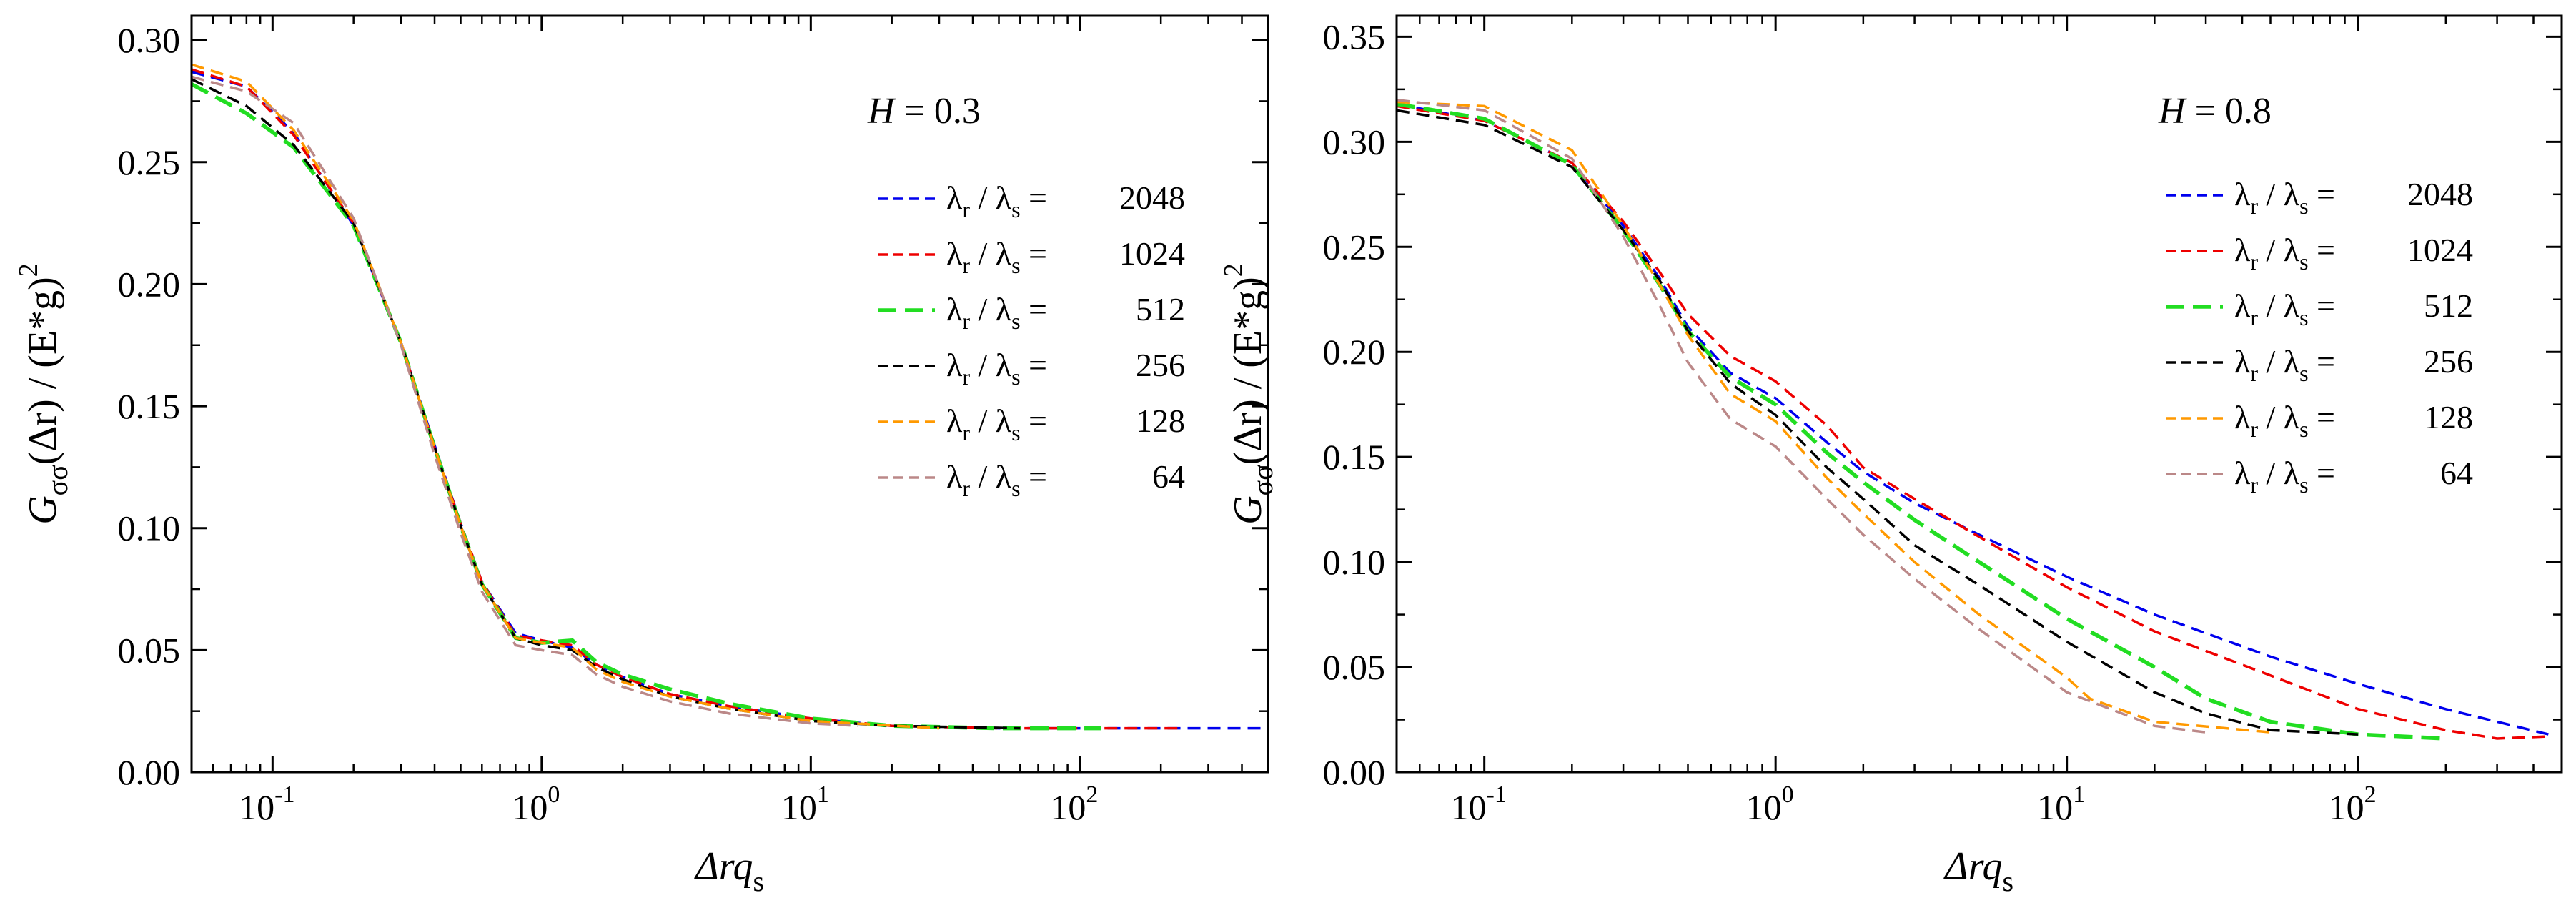 Image resolution: width=2576 pixels, height=908 pixels. I want to click on y-tick-label: 0.35, so click(1355, 36).